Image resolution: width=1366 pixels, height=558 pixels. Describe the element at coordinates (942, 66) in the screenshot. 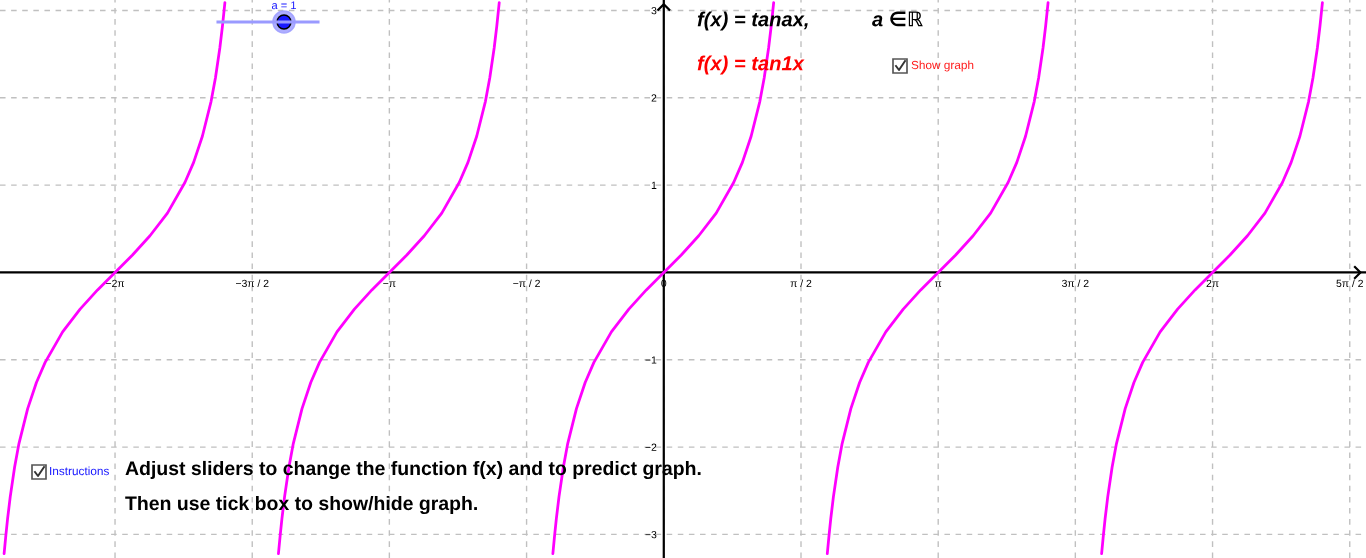

I see `annotation: Show graph` at that location.